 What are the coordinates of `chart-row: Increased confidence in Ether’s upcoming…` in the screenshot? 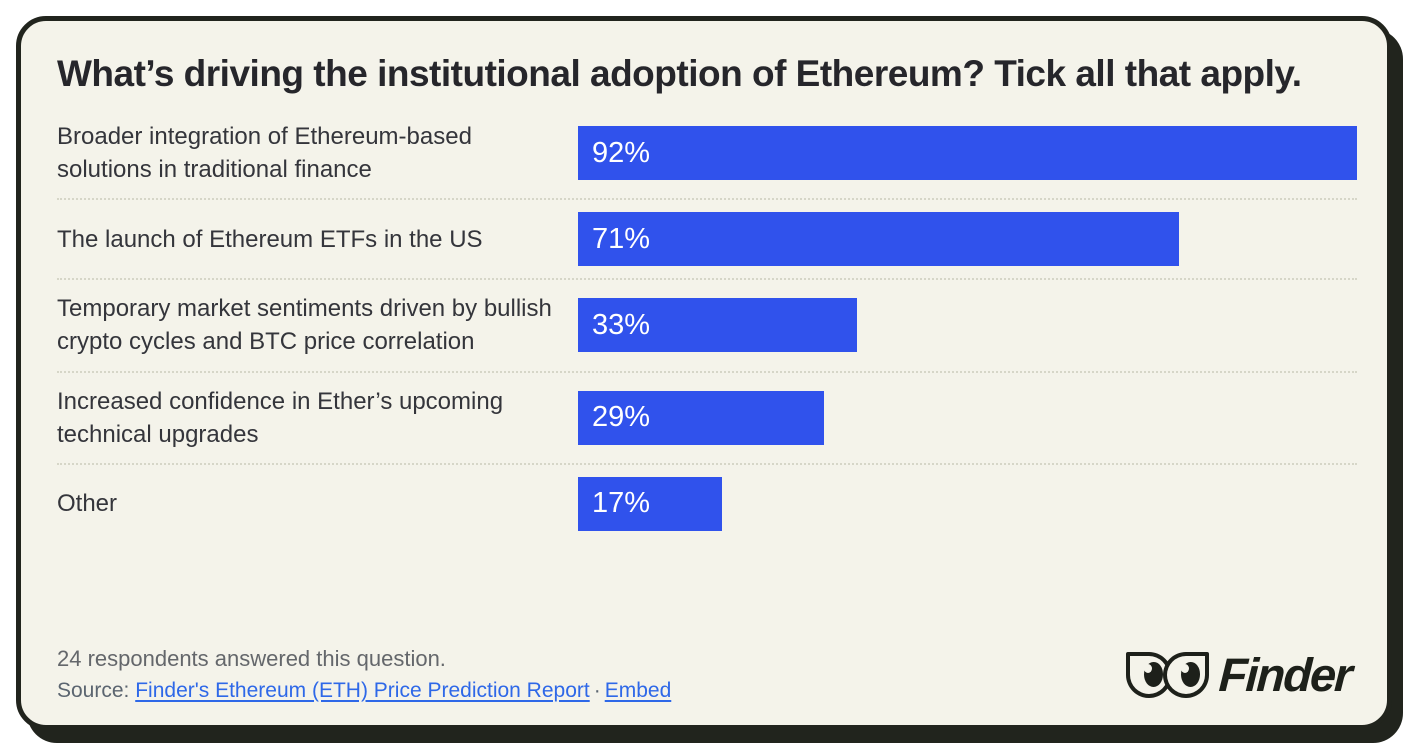 It's located at (707, 419).